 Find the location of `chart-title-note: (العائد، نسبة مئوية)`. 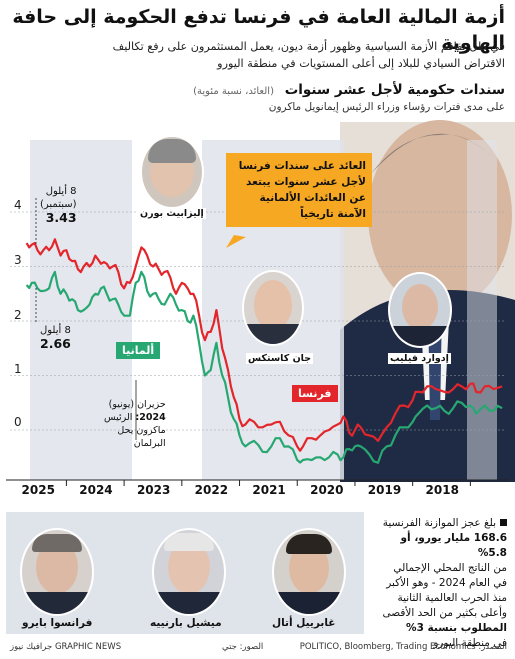

chart-title-note: (العائد، نسبة مئوية) is located at coordinates (233, 91).